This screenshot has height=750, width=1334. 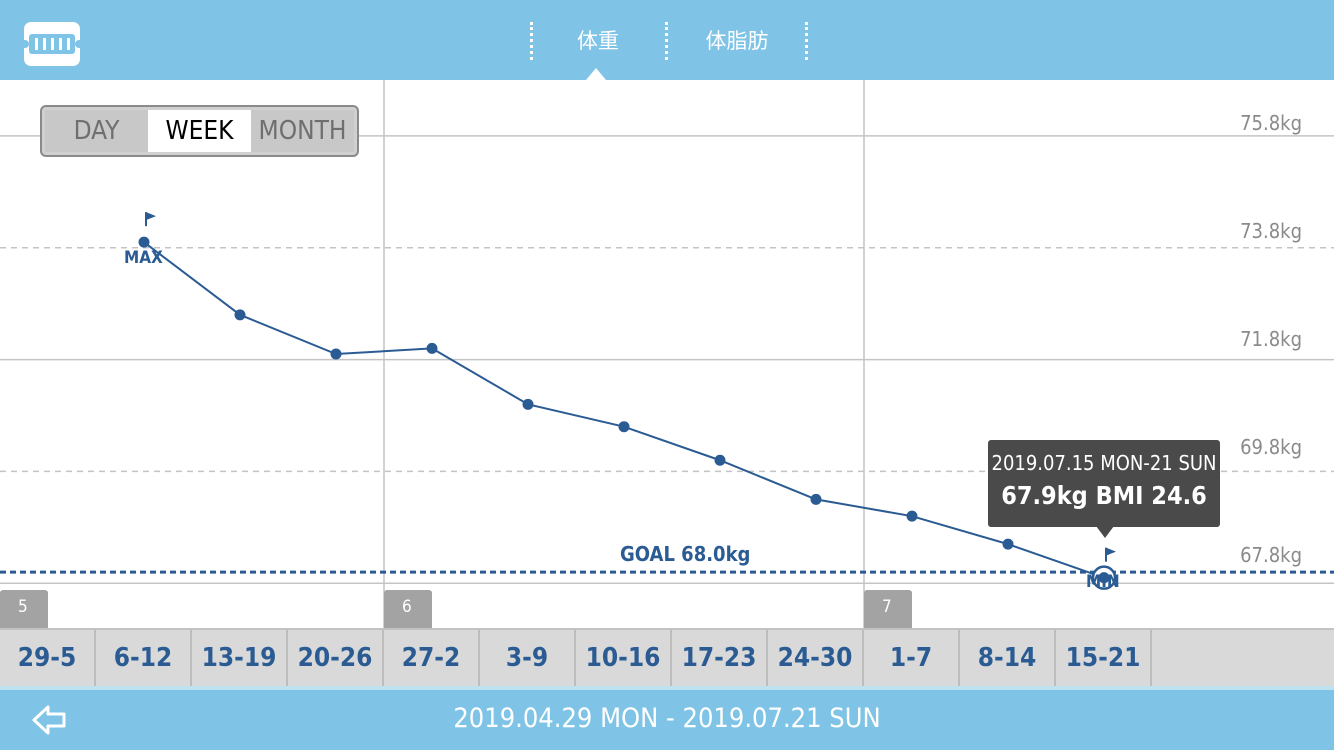 I want to click on period-day-button: DAY, so click(x=96, y=131).